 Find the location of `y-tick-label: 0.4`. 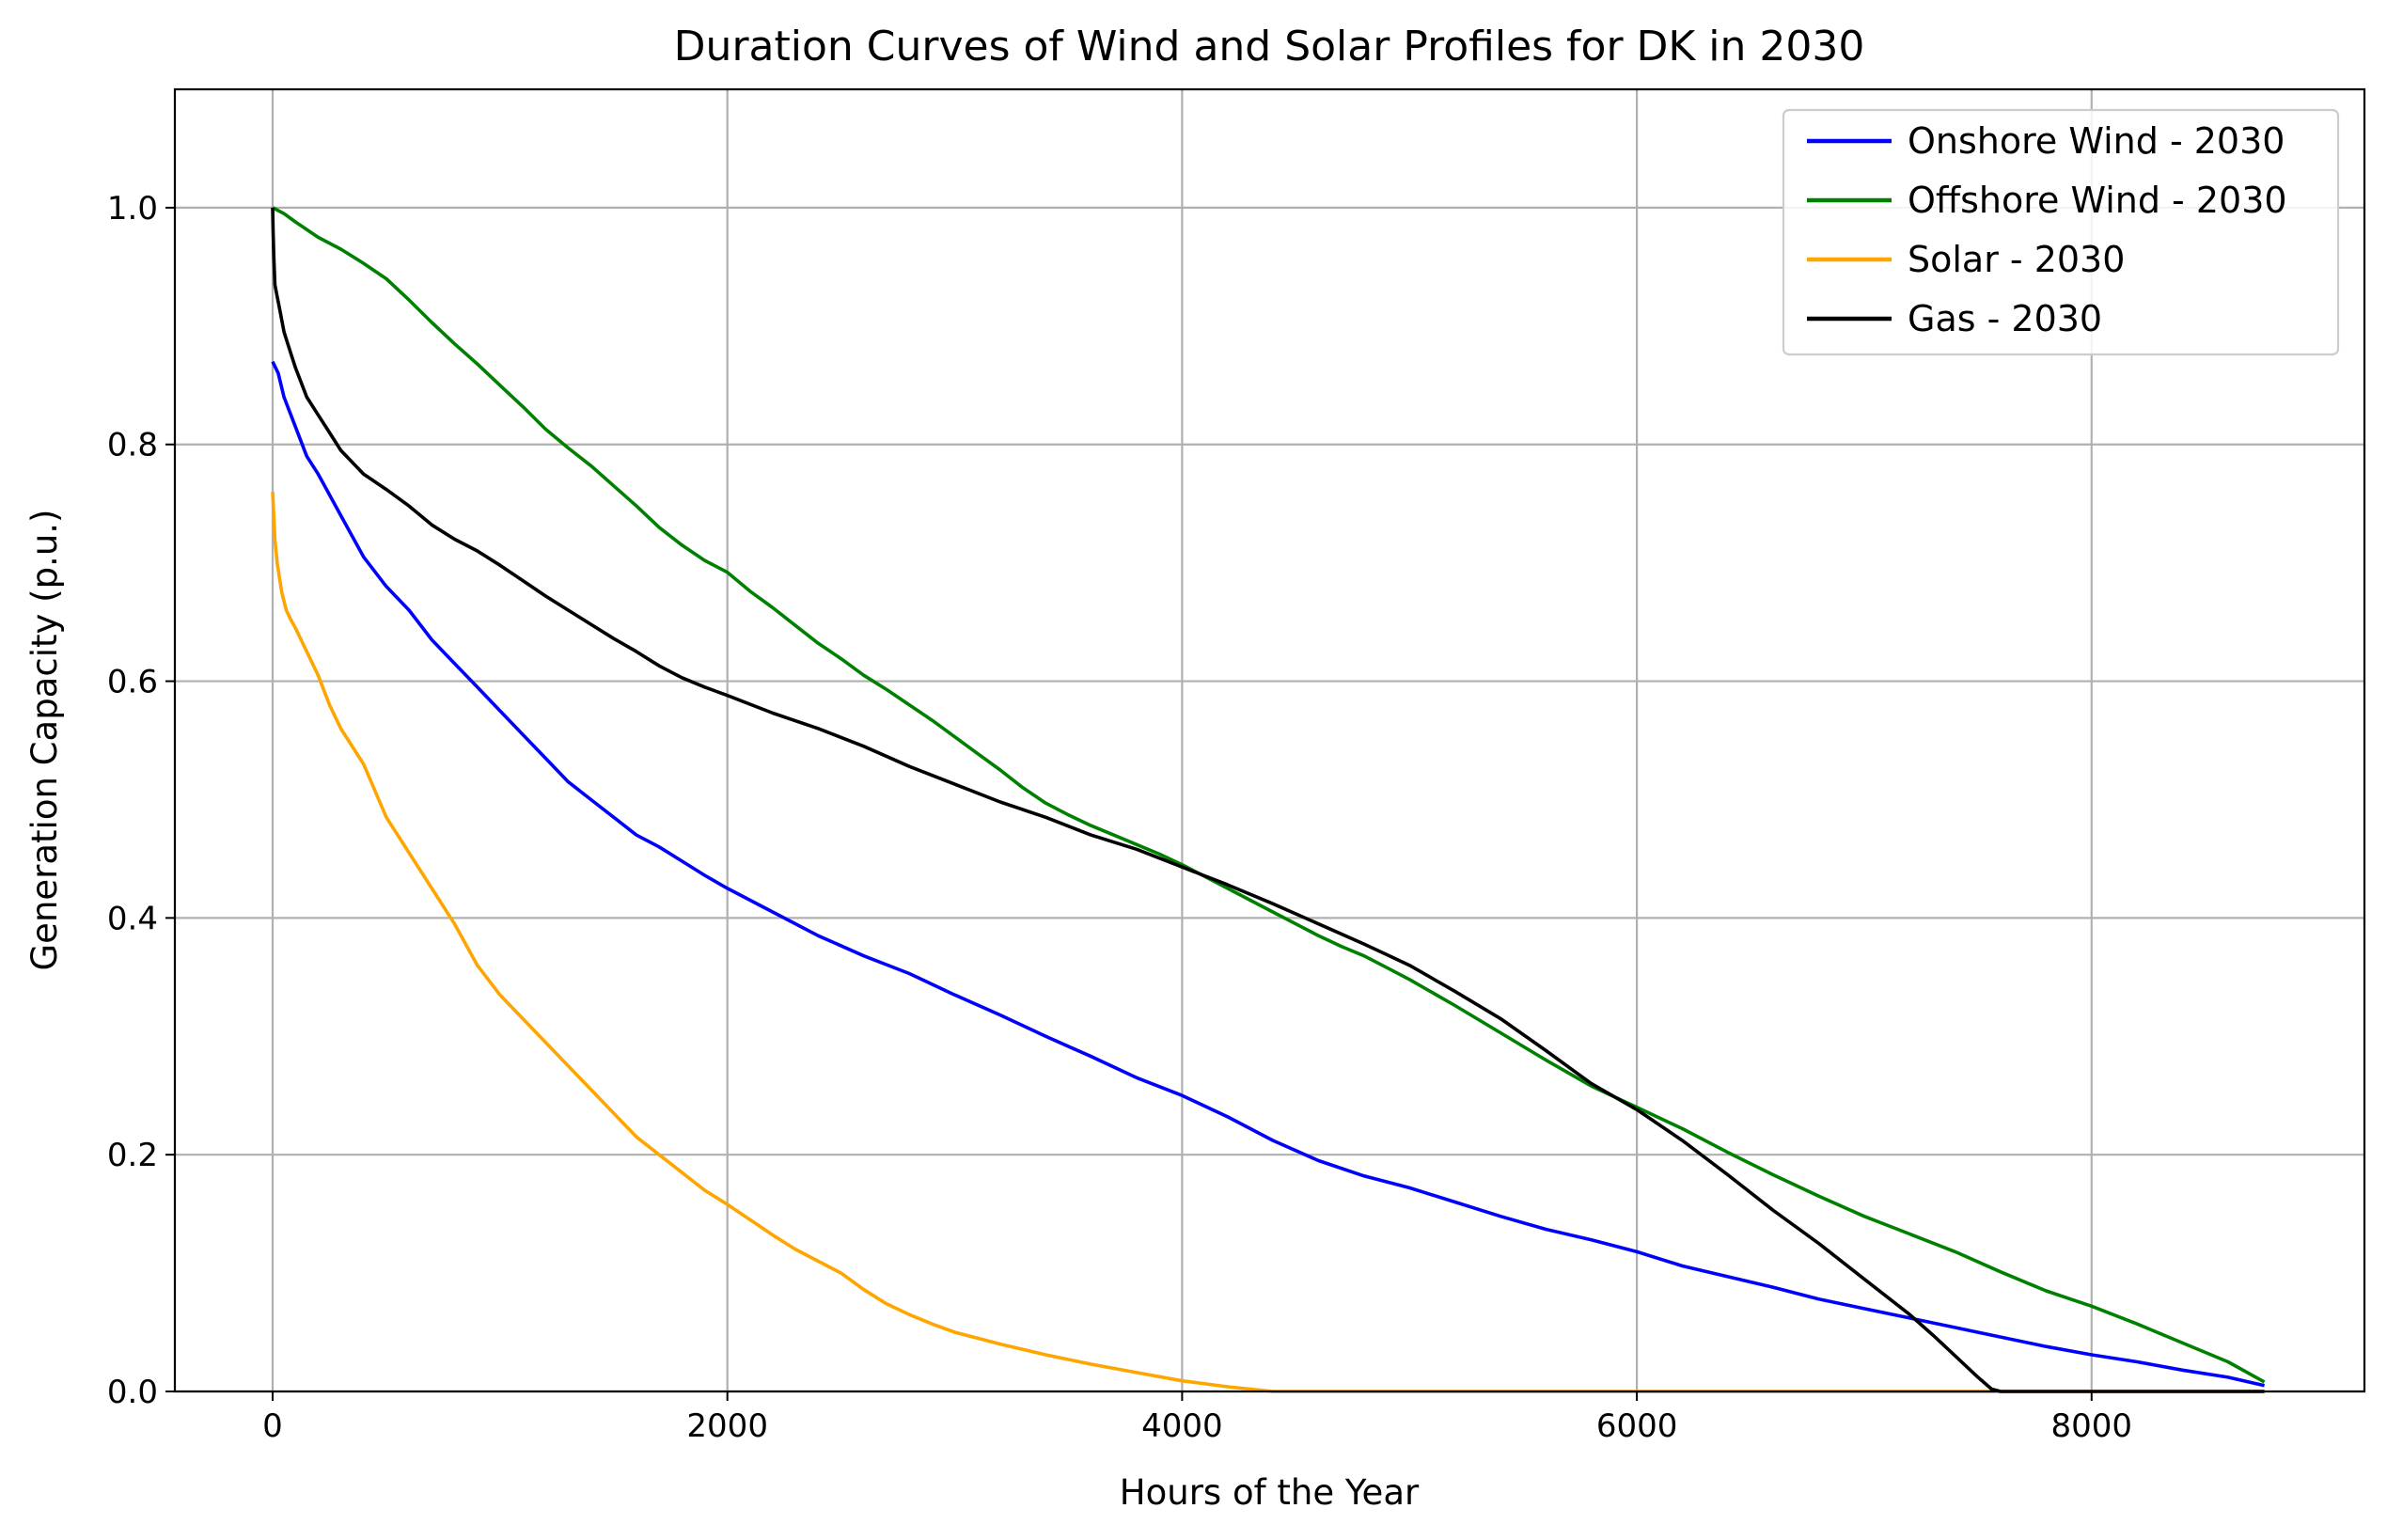

y-tick-label: 0.4 is located at coordinates (132, 918).